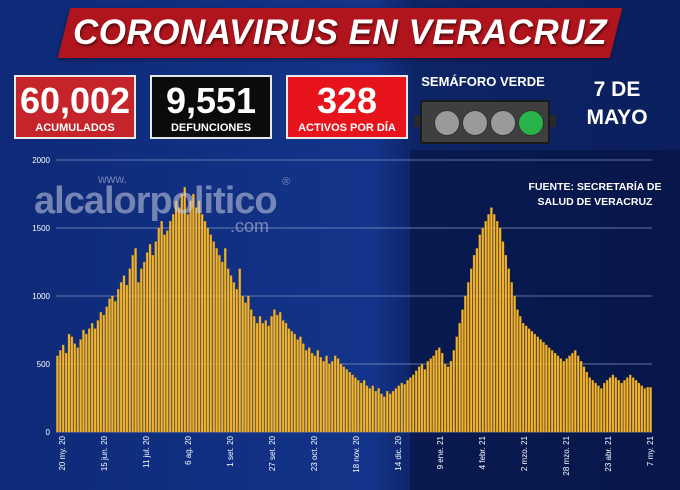 This screenshot has width=680, height=490. Describe the element at coordinates (44, 364) in the screenshot. I see `y-tick-label: 500` at that location.